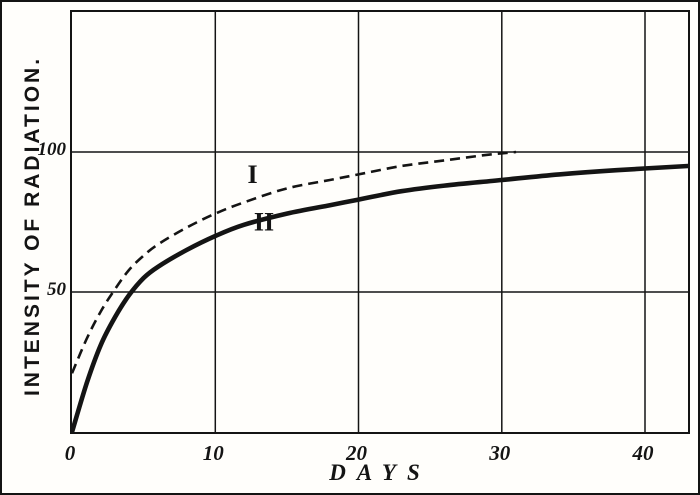 The width and height of the screenshot is (700, 495). Describe the element at coordinates (56, 289) in the screenshot. I see `y-tick-label-50: 50` at that location.